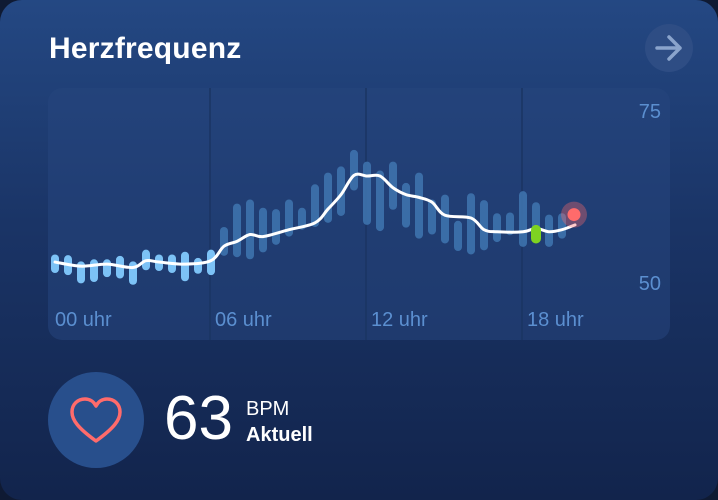 This screenshot has width=718, height=500. Describe the element at coordinates (574, 215) in the screenshot. I see `current-dot` at that location.